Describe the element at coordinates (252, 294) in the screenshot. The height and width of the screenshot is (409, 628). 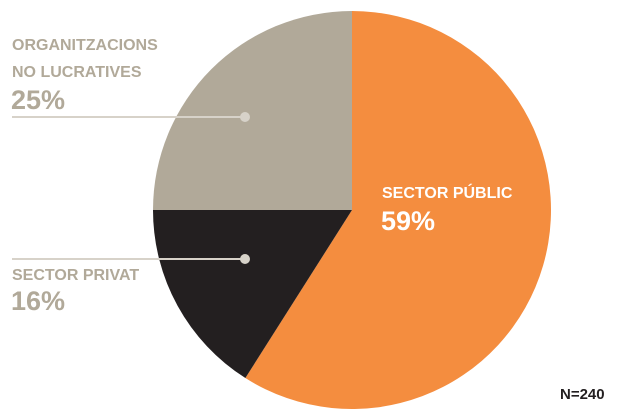
I see `slice-sector-privat` at that location.